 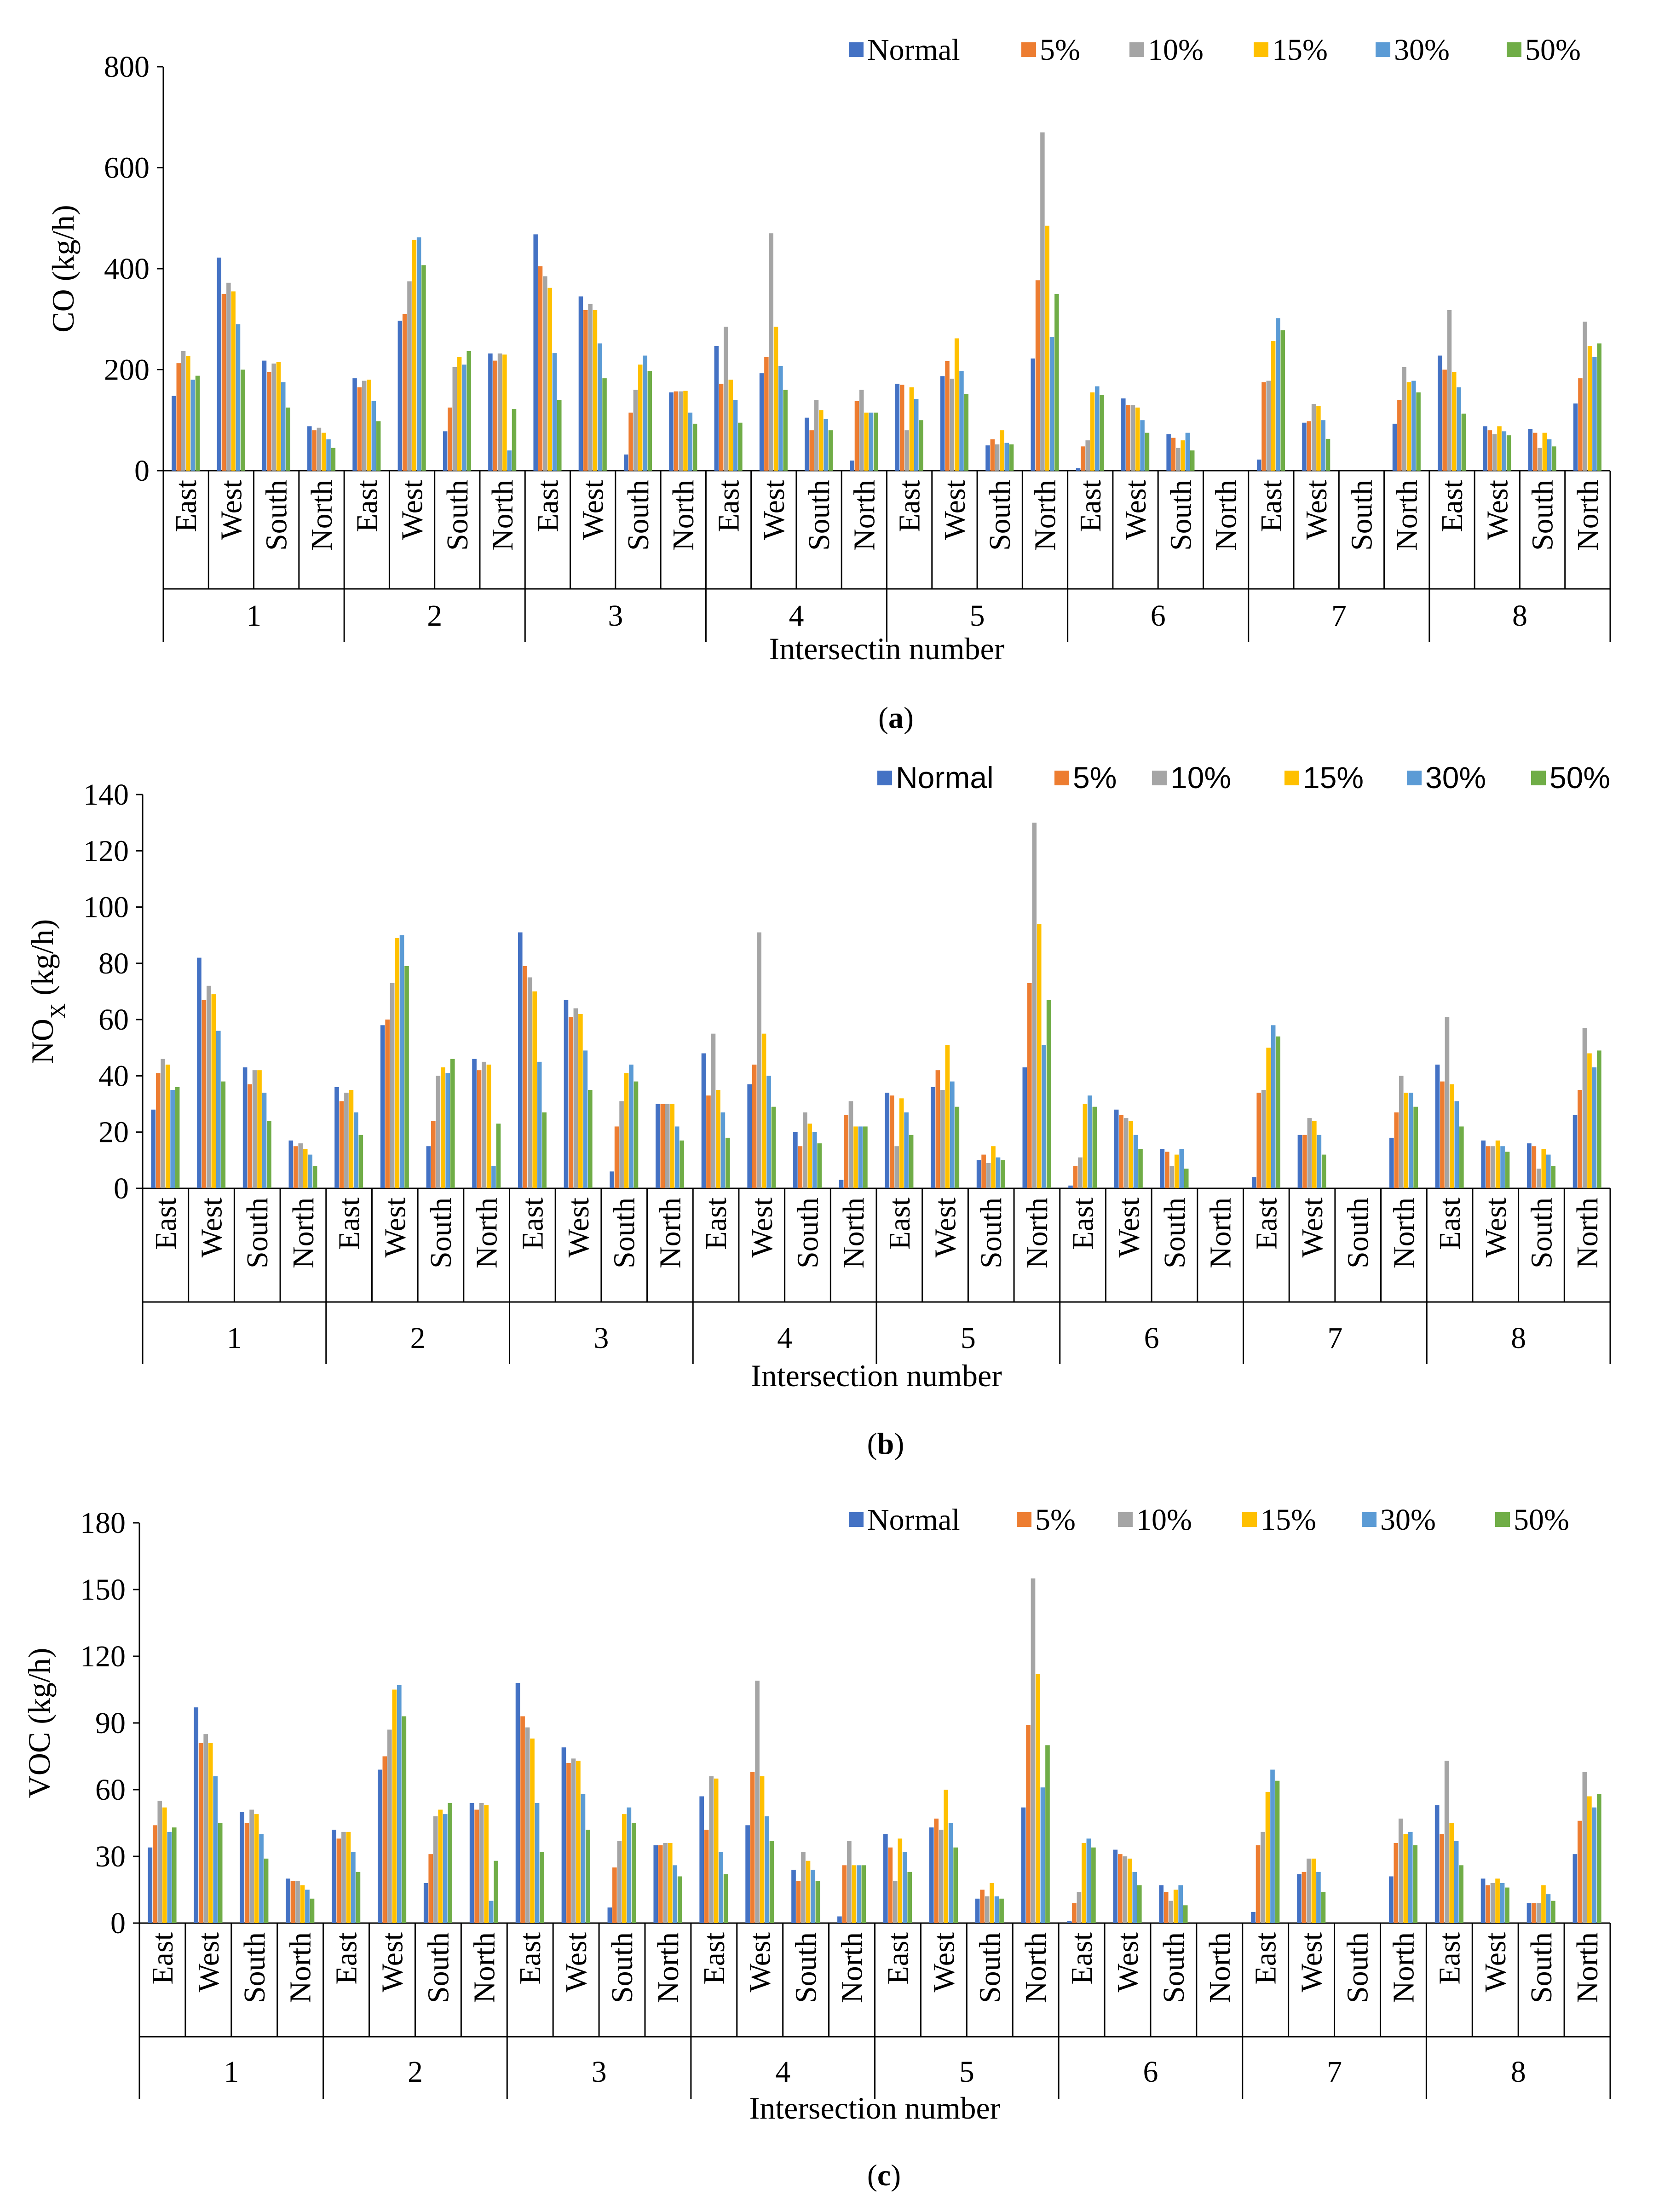 What do you see at coordinates (1549, 455) in the screenshot?
I see `bar-30pct-8-south` at bounding box center [1549, 455].